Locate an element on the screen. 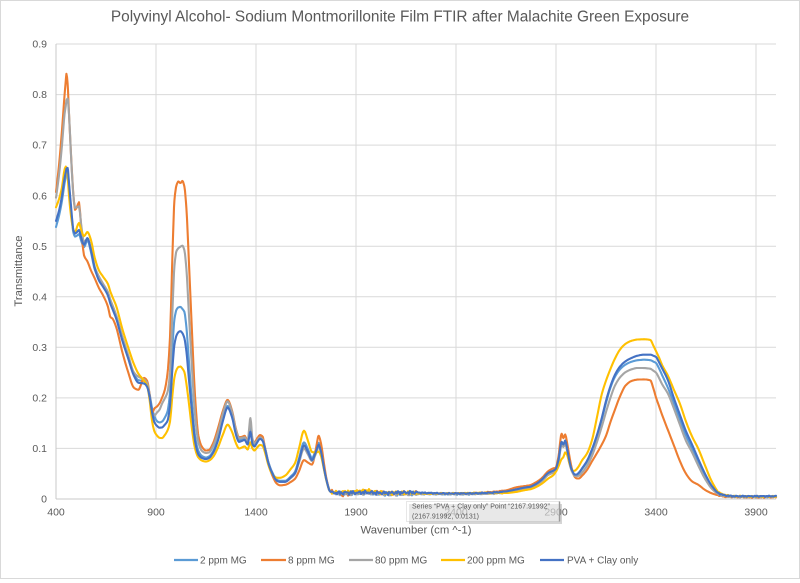  svg-text: Wavenumber (cm ^-1) is located at coordinates (416, 531).